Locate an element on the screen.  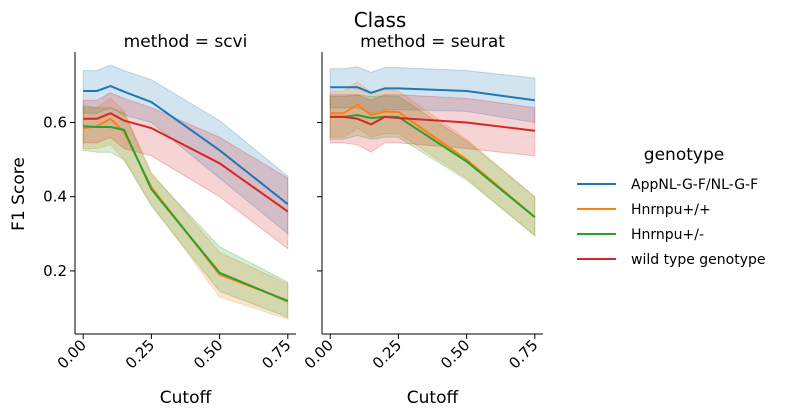
legend-label: Hnrnpu+/+ is located at coordinates (671, 210).